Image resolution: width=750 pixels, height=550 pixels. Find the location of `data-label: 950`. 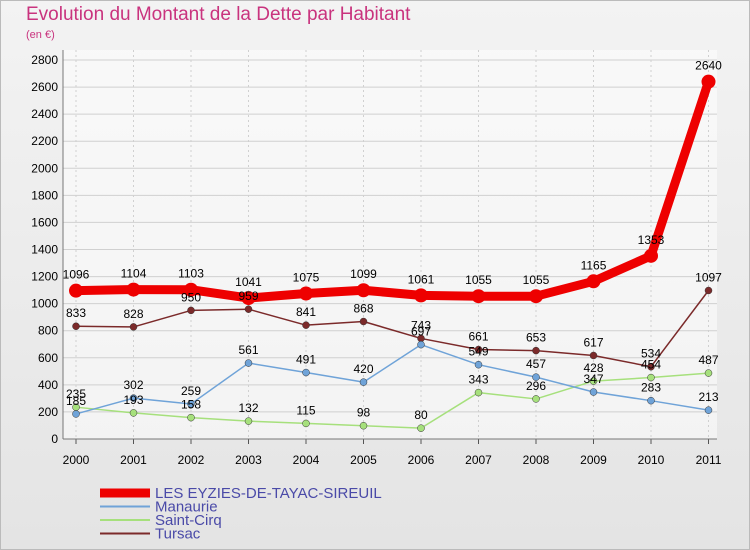

data-label: 950 is located at coordinates (191, 297).